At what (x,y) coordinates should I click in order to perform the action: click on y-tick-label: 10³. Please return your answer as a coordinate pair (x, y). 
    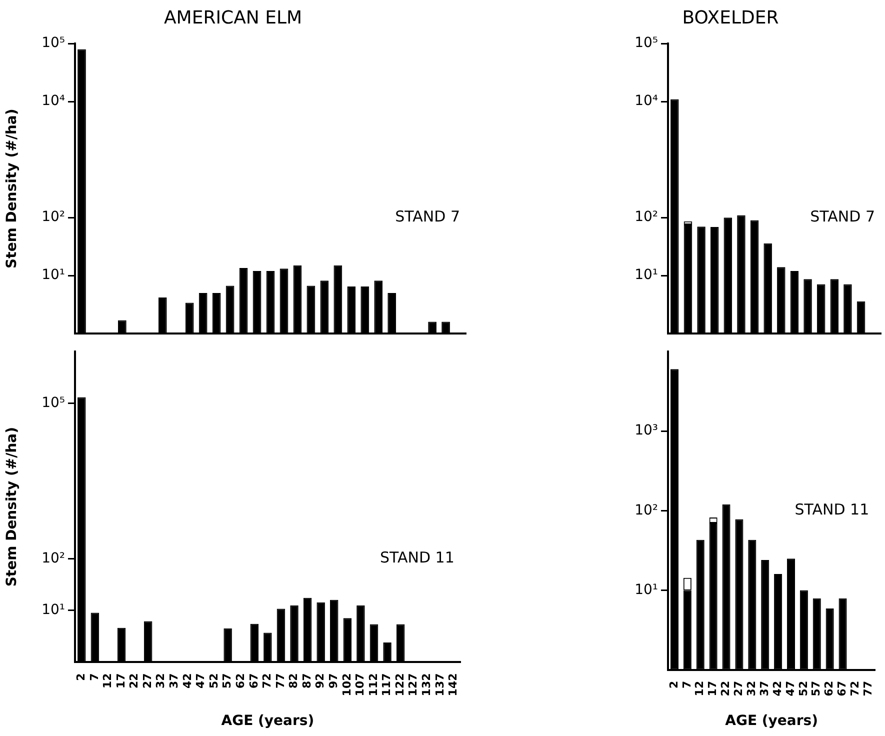
    Looking at the image, I should click on (646, 430).